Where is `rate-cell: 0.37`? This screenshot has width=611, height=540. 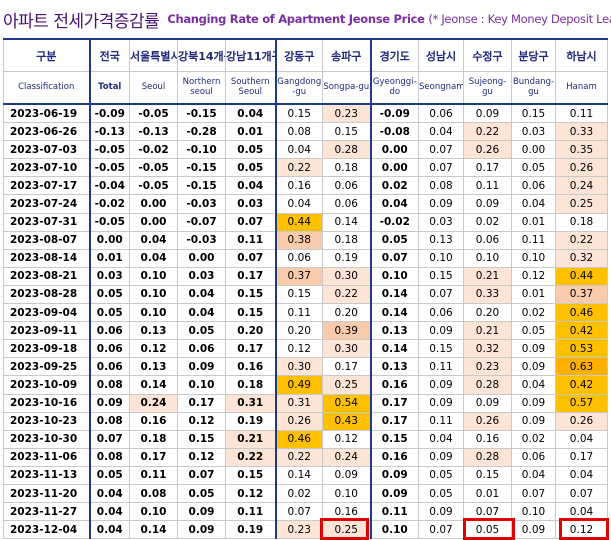 rate-cell: 0.37 is located at coordinates (581, 294).